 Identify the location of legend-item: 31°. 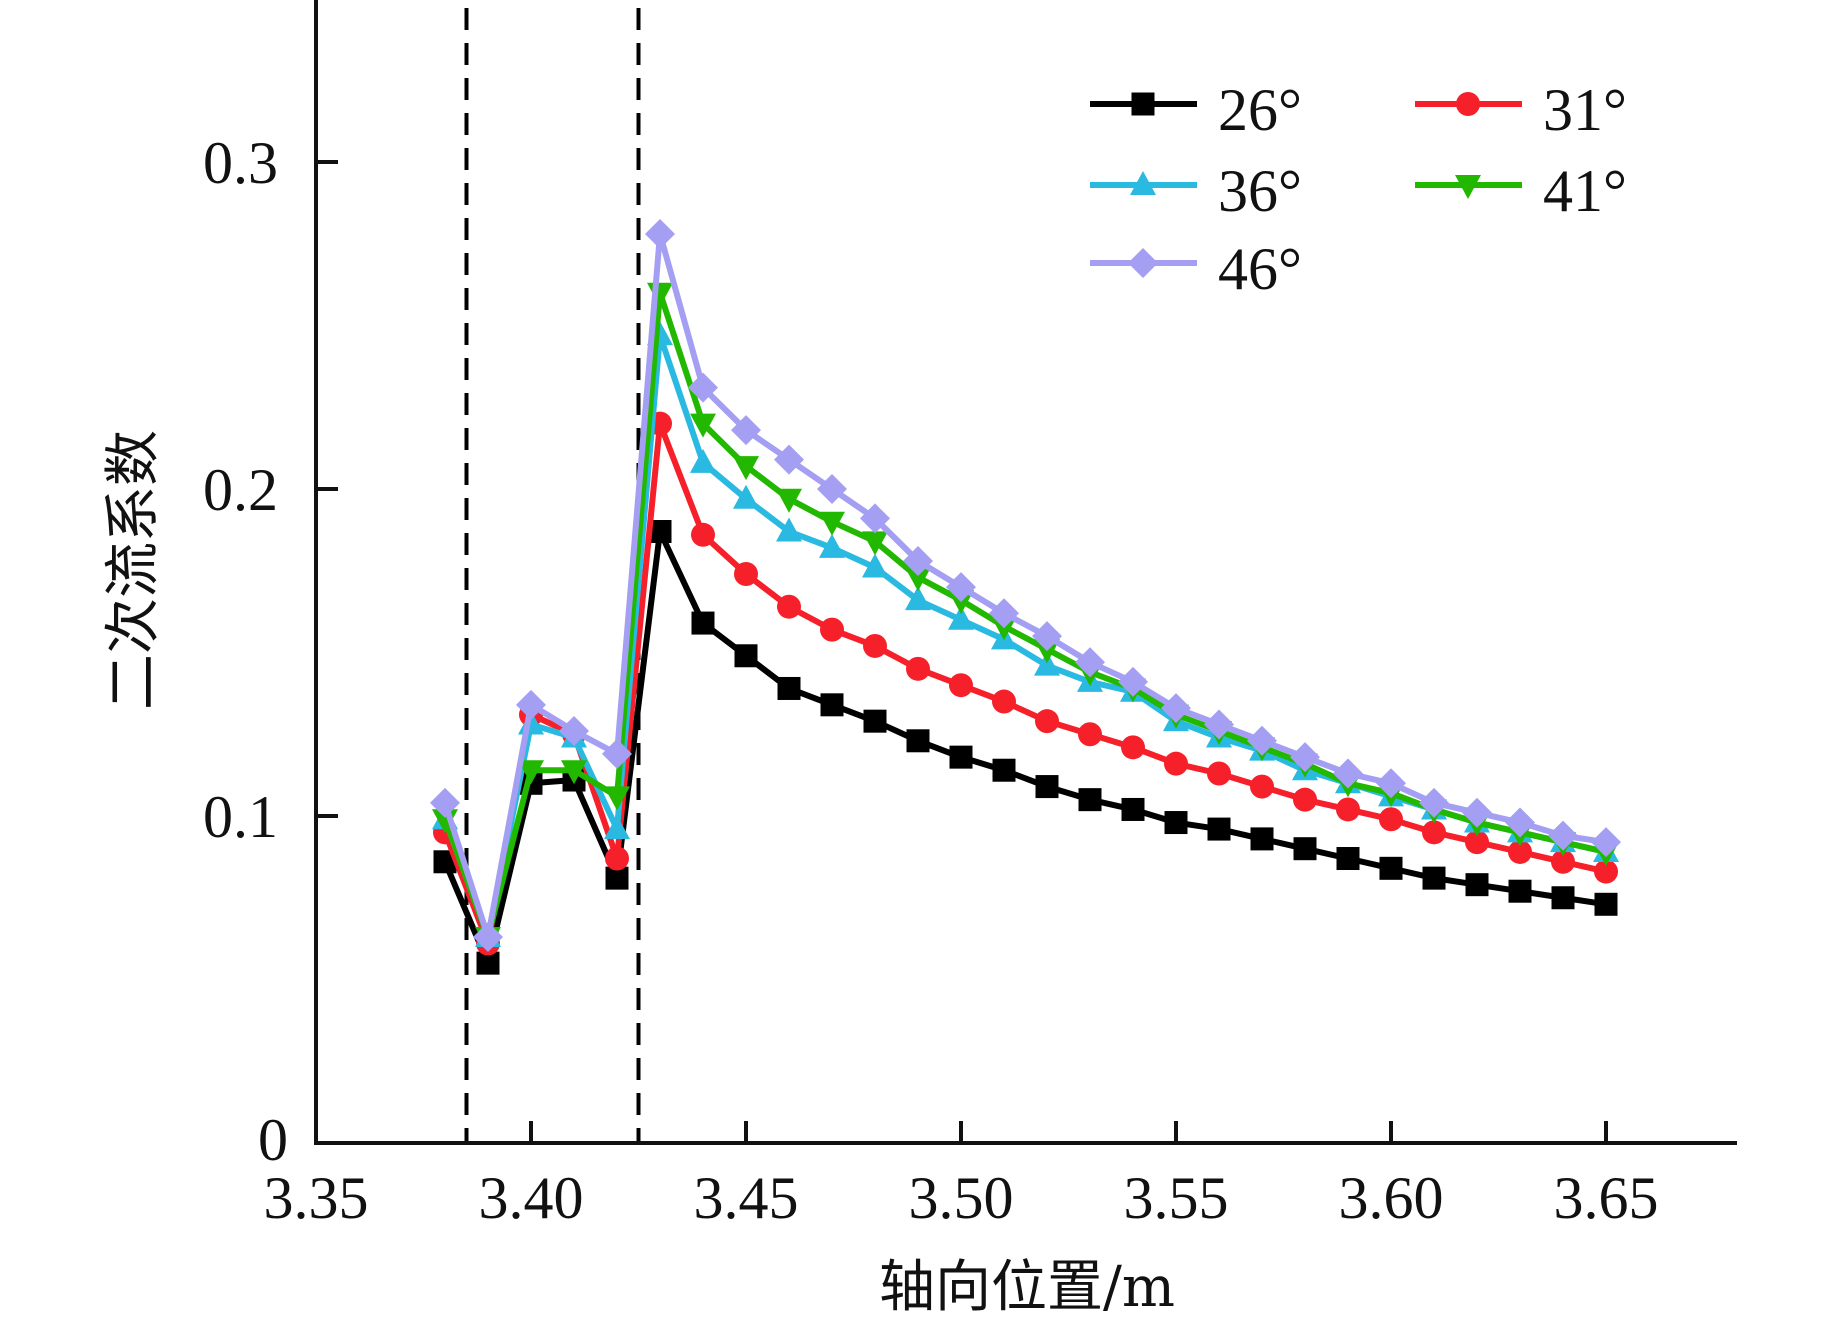
(1521, 110).